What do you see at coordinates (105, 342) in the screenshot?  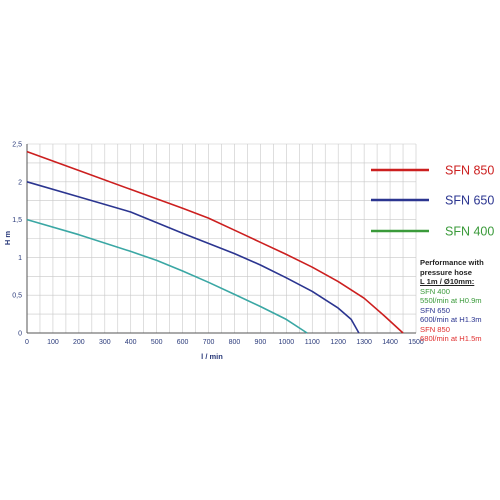 I see `x-tick-label: 300` at bounding box center [105, 342].